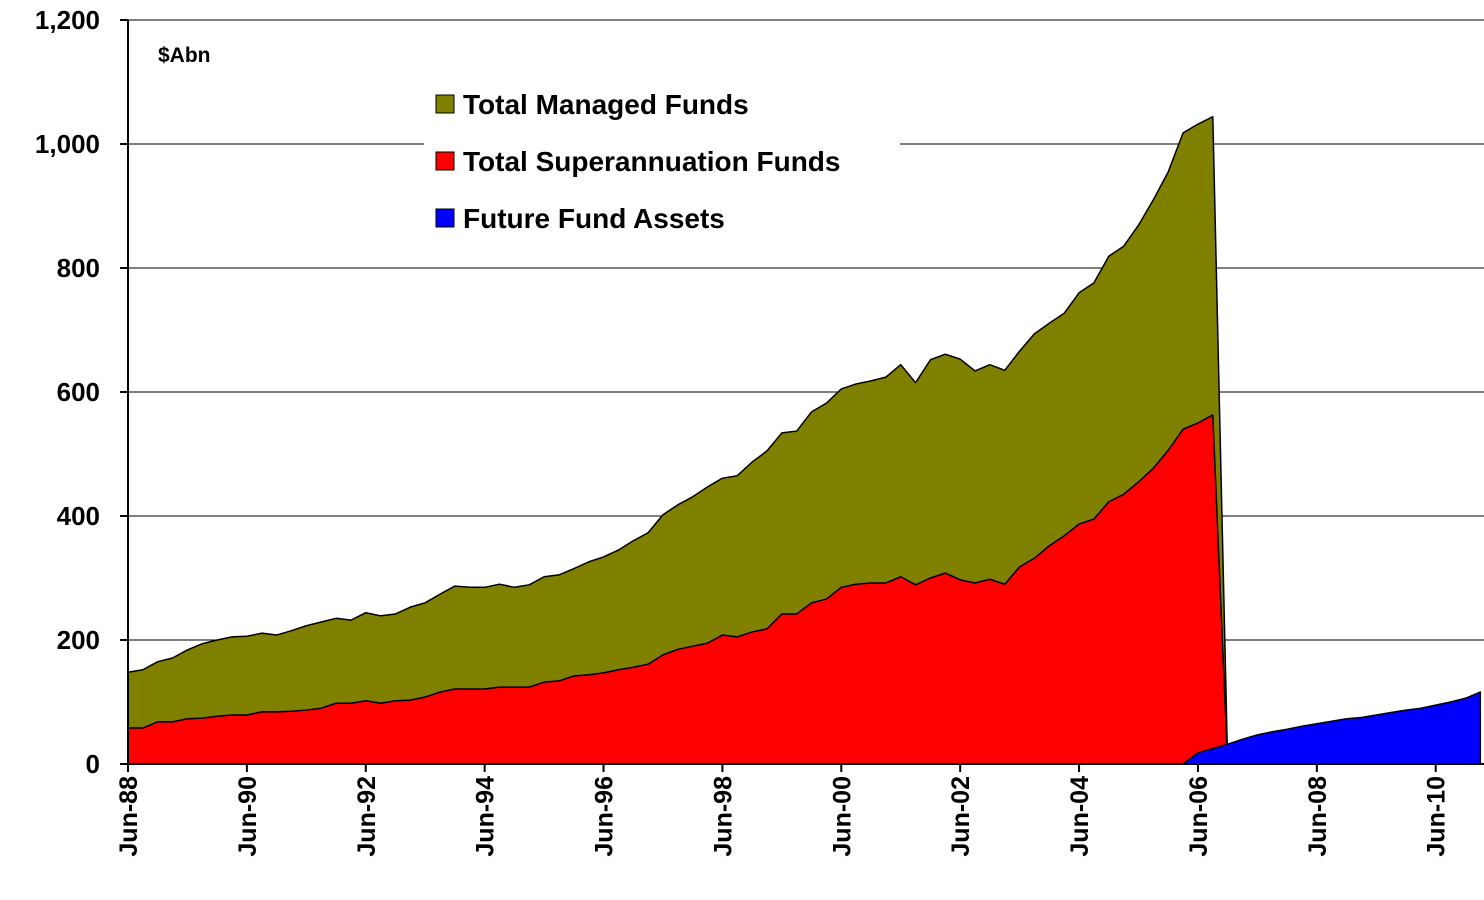 The height and width of the screenshot is (900, 1484). I want to click on legend-background, so click(662, 160).